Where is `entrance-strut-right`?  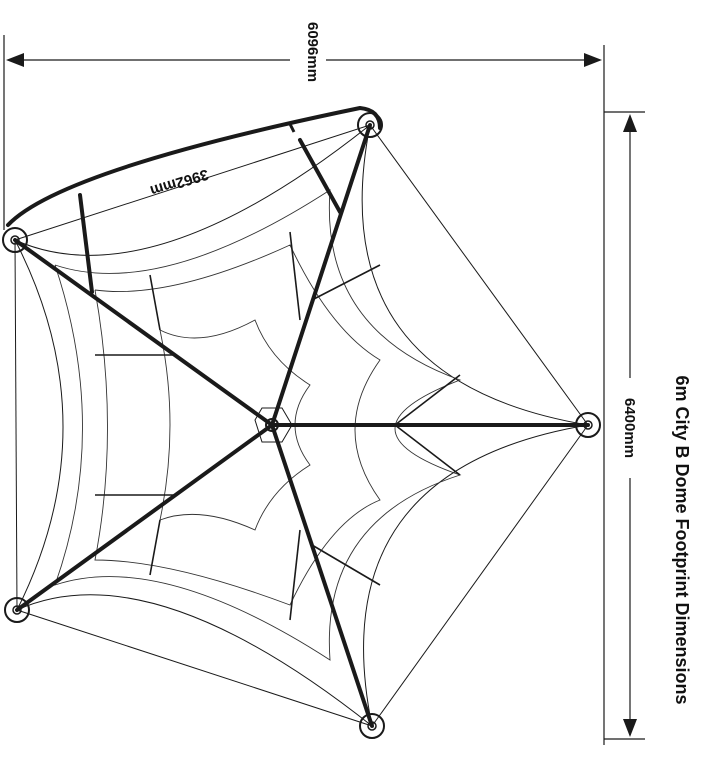
entrance-strut-right is located at coordinates (320, 176).